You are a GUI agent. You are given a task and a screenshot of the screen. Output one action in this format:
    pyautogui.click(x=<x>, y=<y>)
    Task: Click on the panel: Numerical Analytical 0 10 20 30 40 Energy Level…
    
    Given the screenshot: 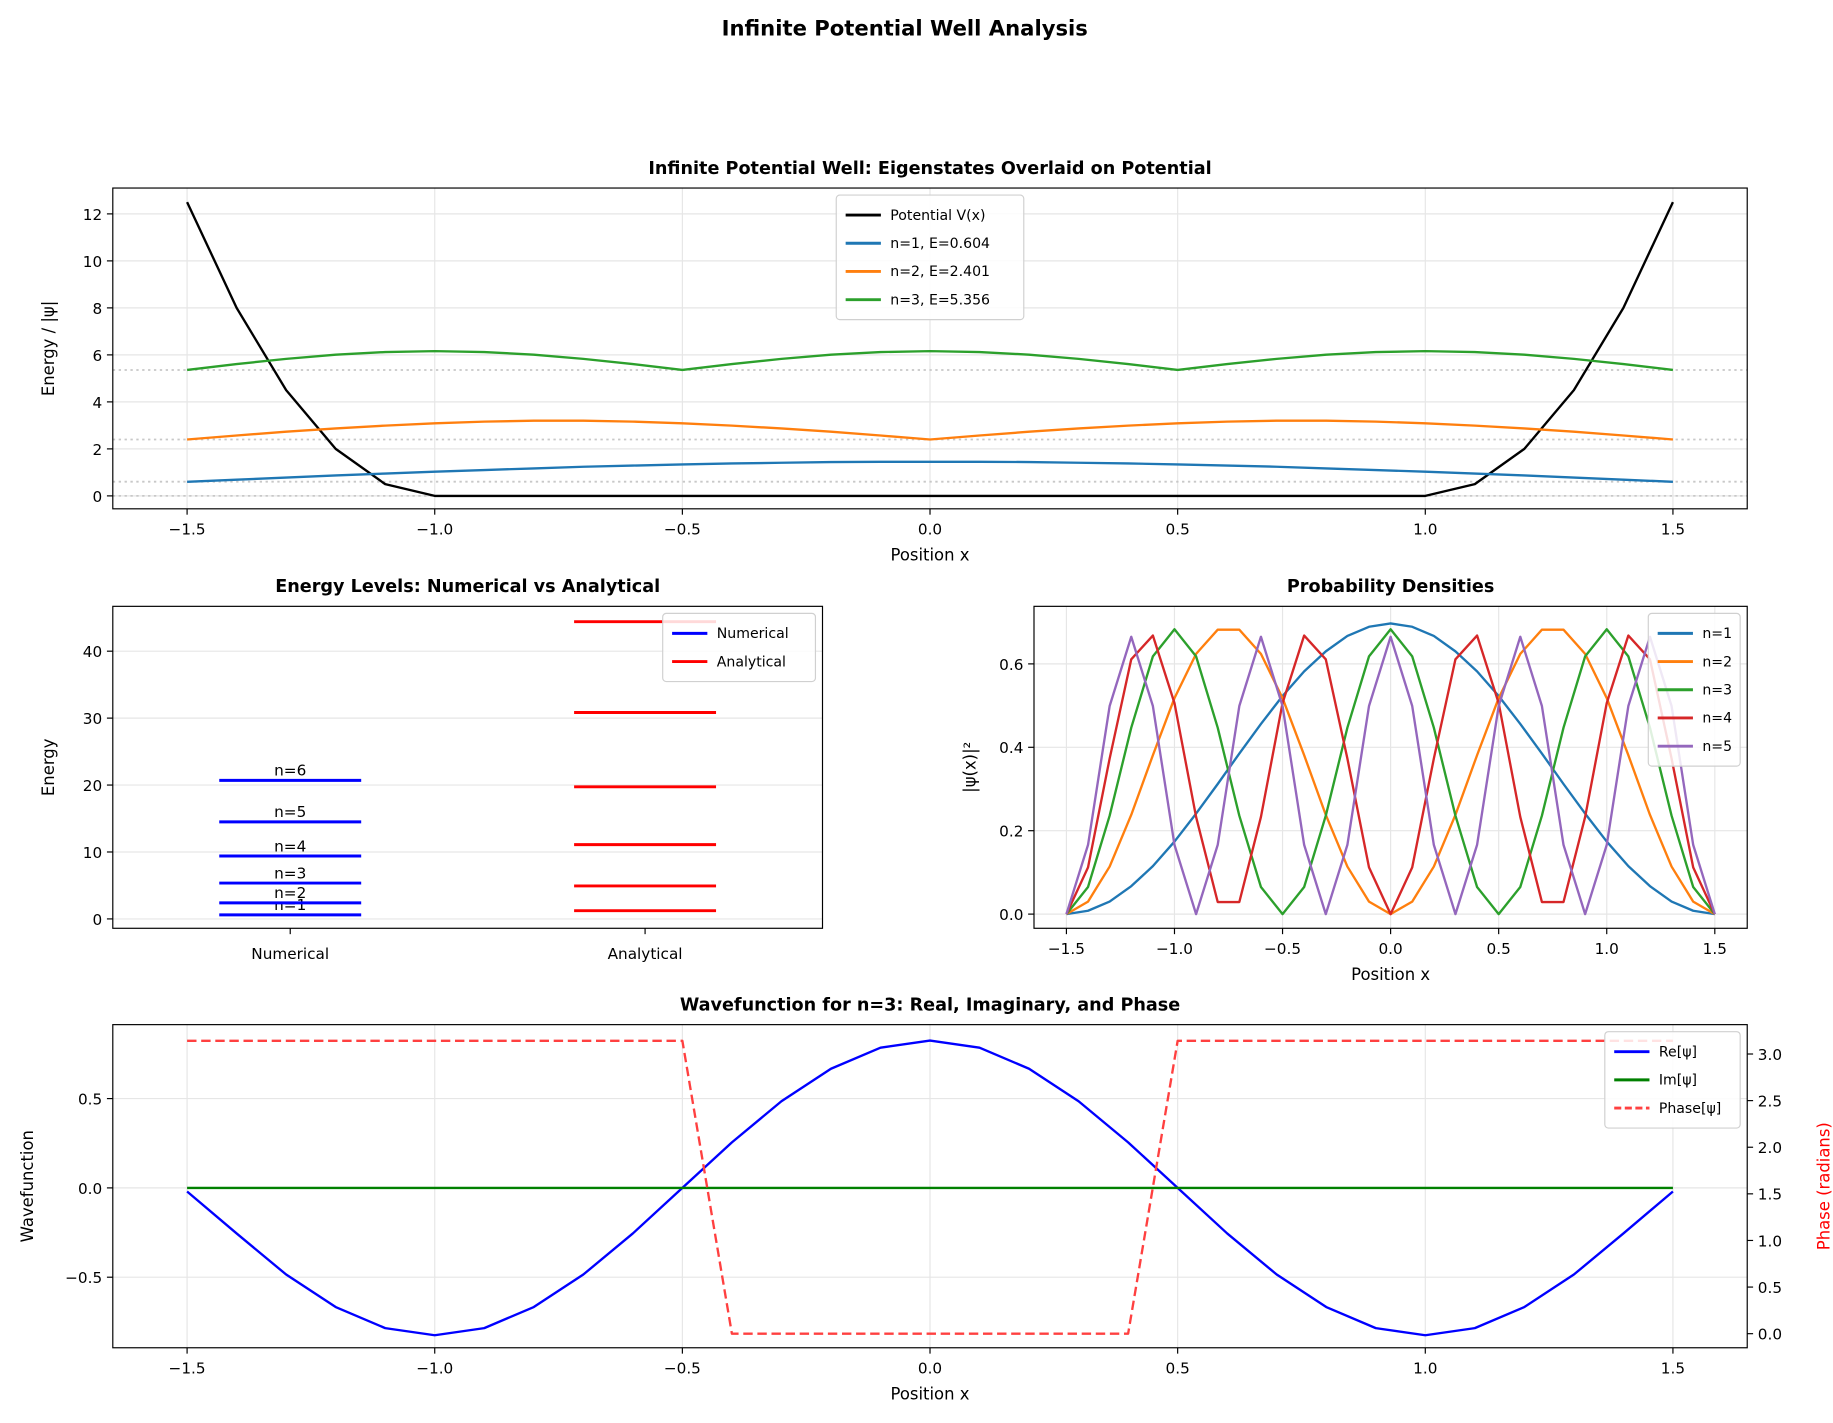 What is the action you would take?
    pyautogui.click(x=431, y=770)
    